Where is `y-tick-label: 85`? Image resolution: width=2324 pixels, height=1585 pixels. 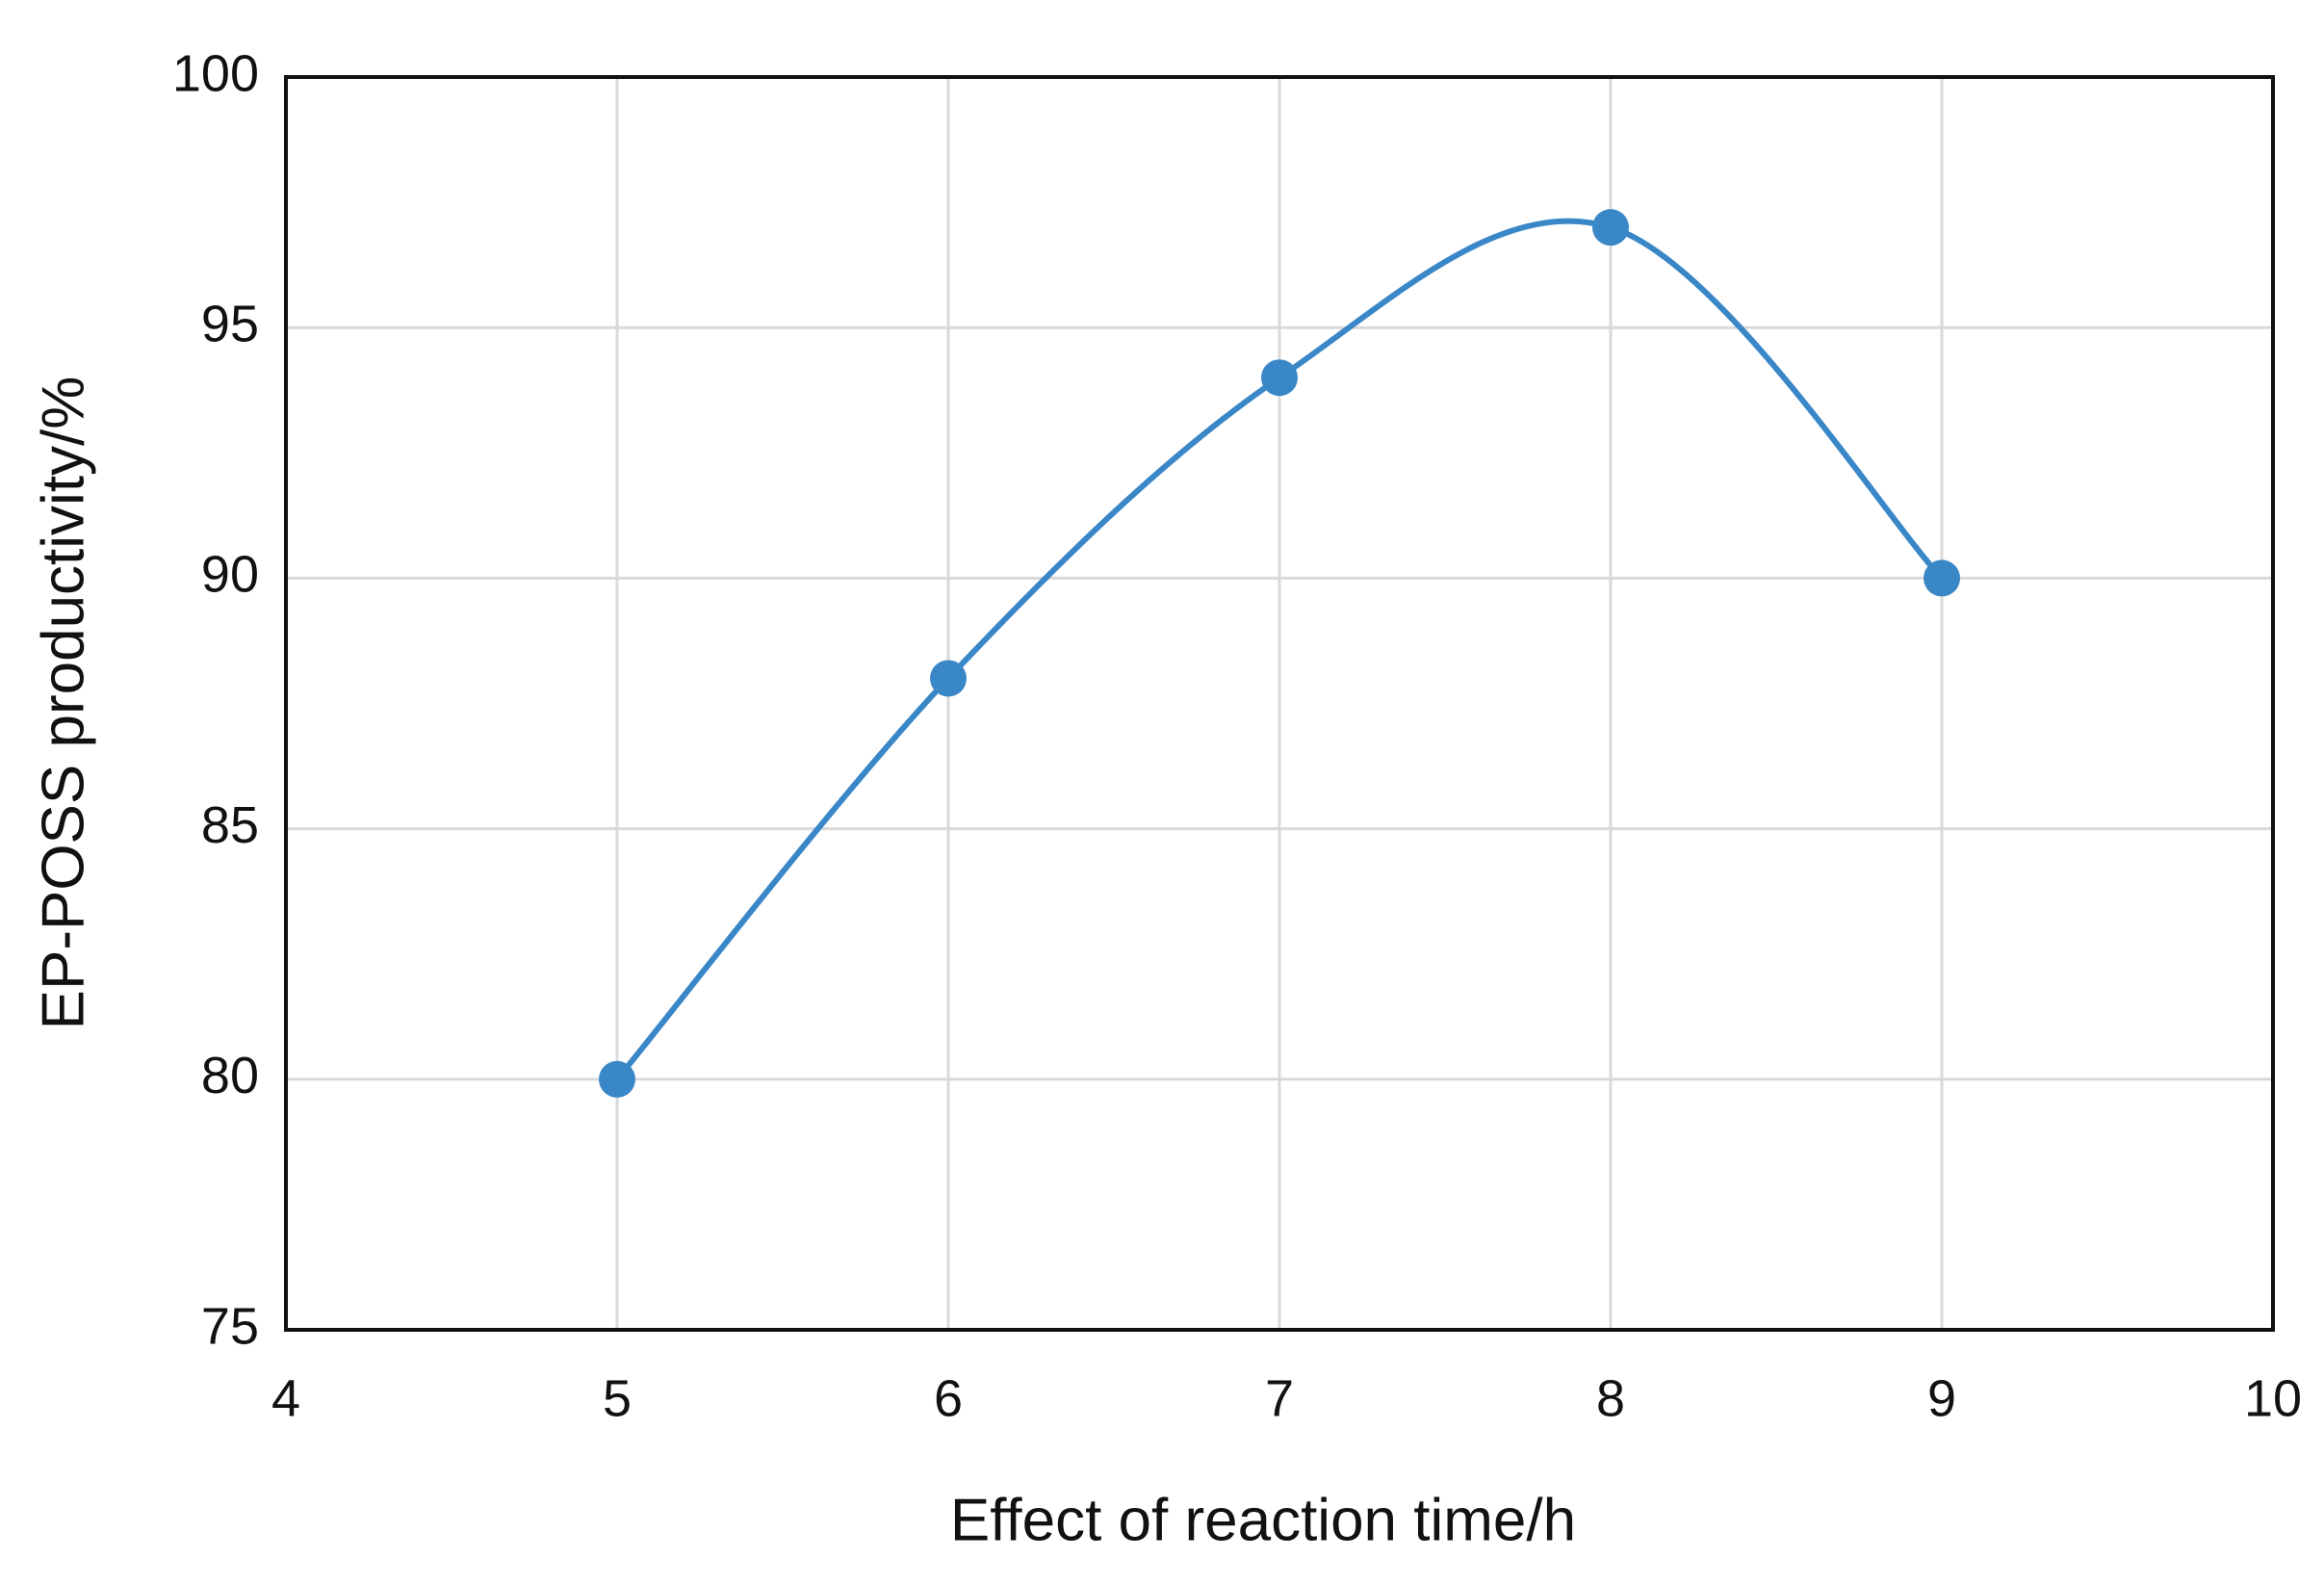 y-tick-label: 85 is located at coordinates (230, 825).